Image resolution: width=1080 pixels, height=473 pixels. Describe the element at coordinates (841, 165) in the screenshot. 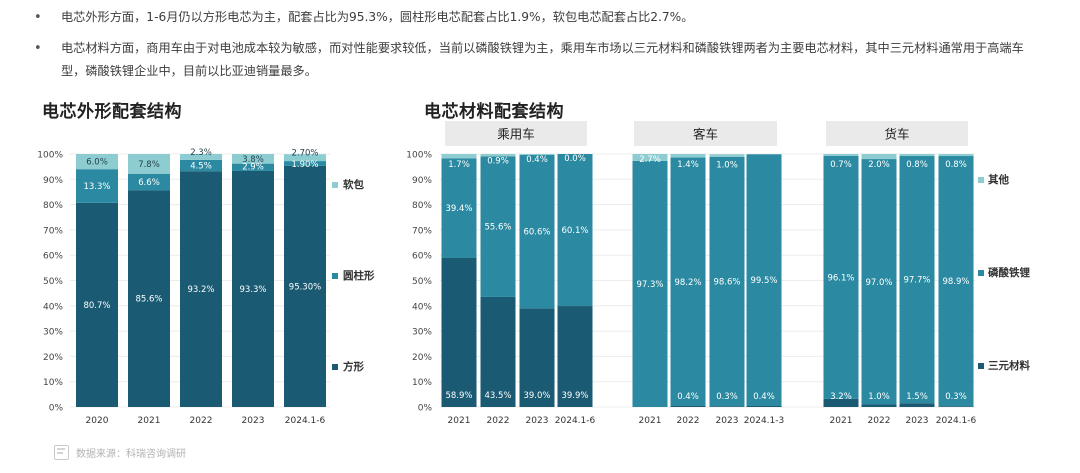

I see `material-data-label: 0.7%` at that location.